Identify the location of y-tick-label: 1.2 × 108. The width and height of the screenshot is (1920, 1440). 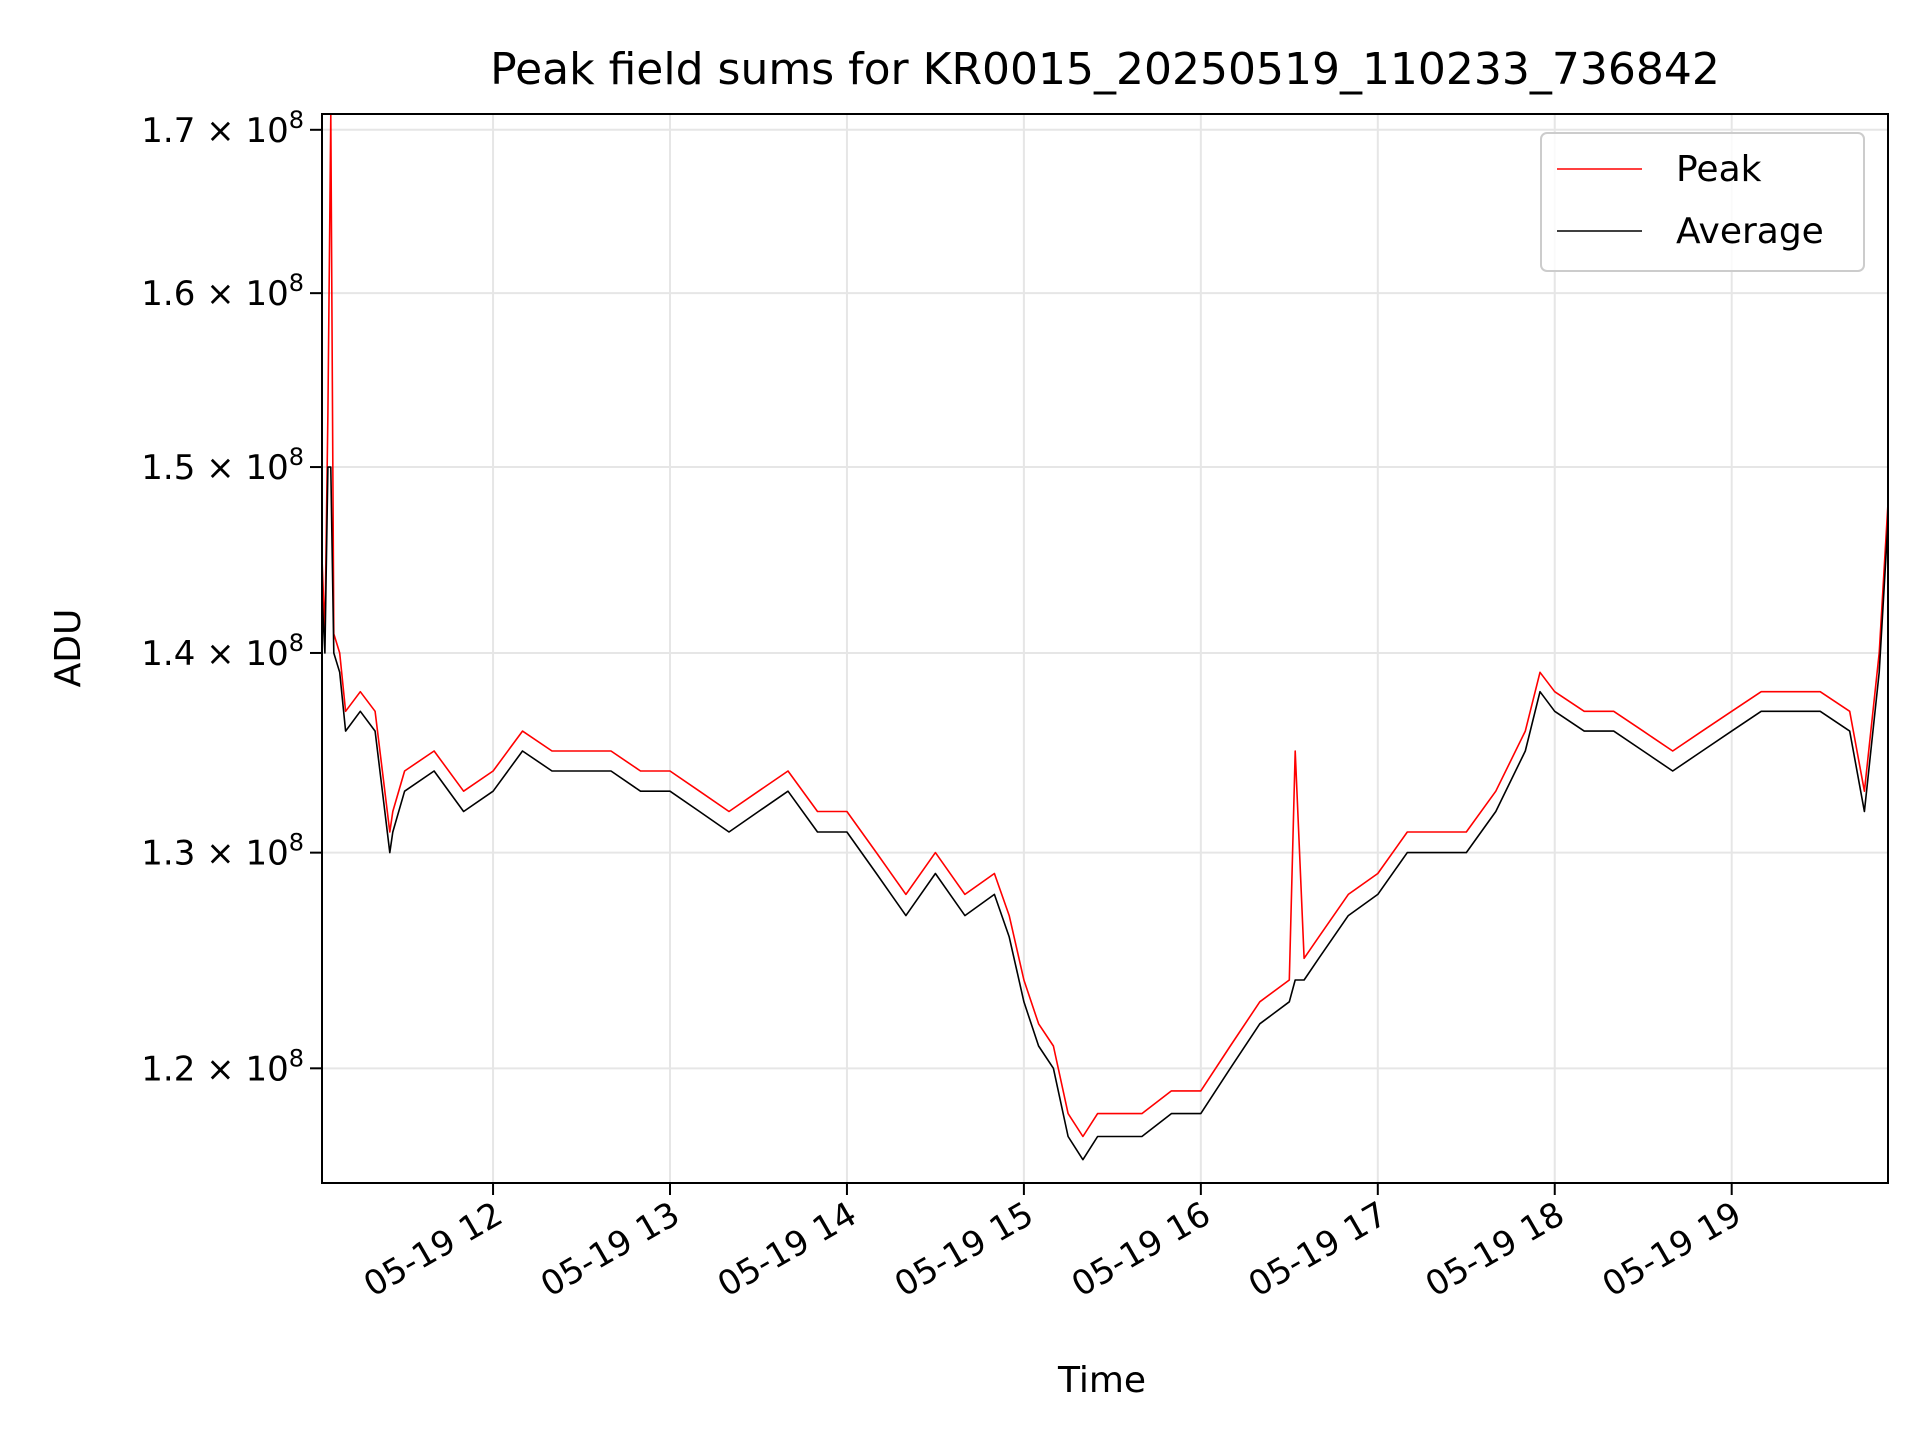
(222, 1066).